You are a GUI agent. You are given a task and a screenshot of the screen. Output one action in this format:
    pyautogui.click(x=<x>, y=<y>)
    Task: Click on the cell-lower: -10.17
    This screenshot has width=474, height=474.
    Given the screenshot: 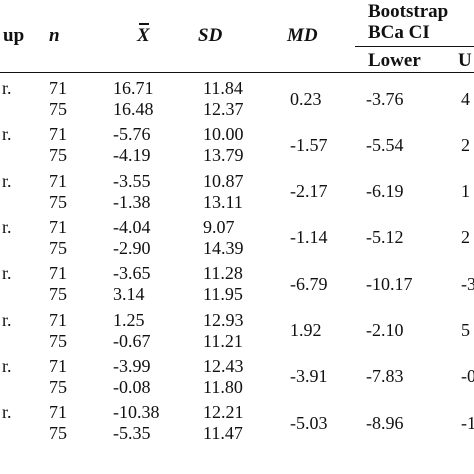 What is the action you would take?
    pyautogui.click(x=389, y=283)
    